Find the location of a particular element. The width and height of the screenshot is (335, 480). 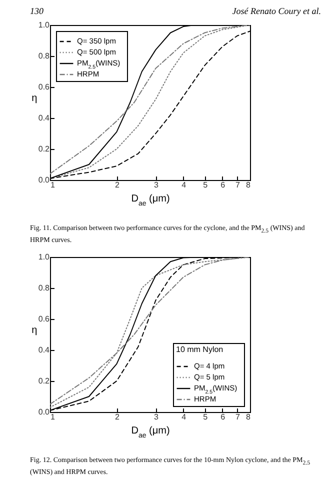

text: 130 is located at coordinates (37, 11).